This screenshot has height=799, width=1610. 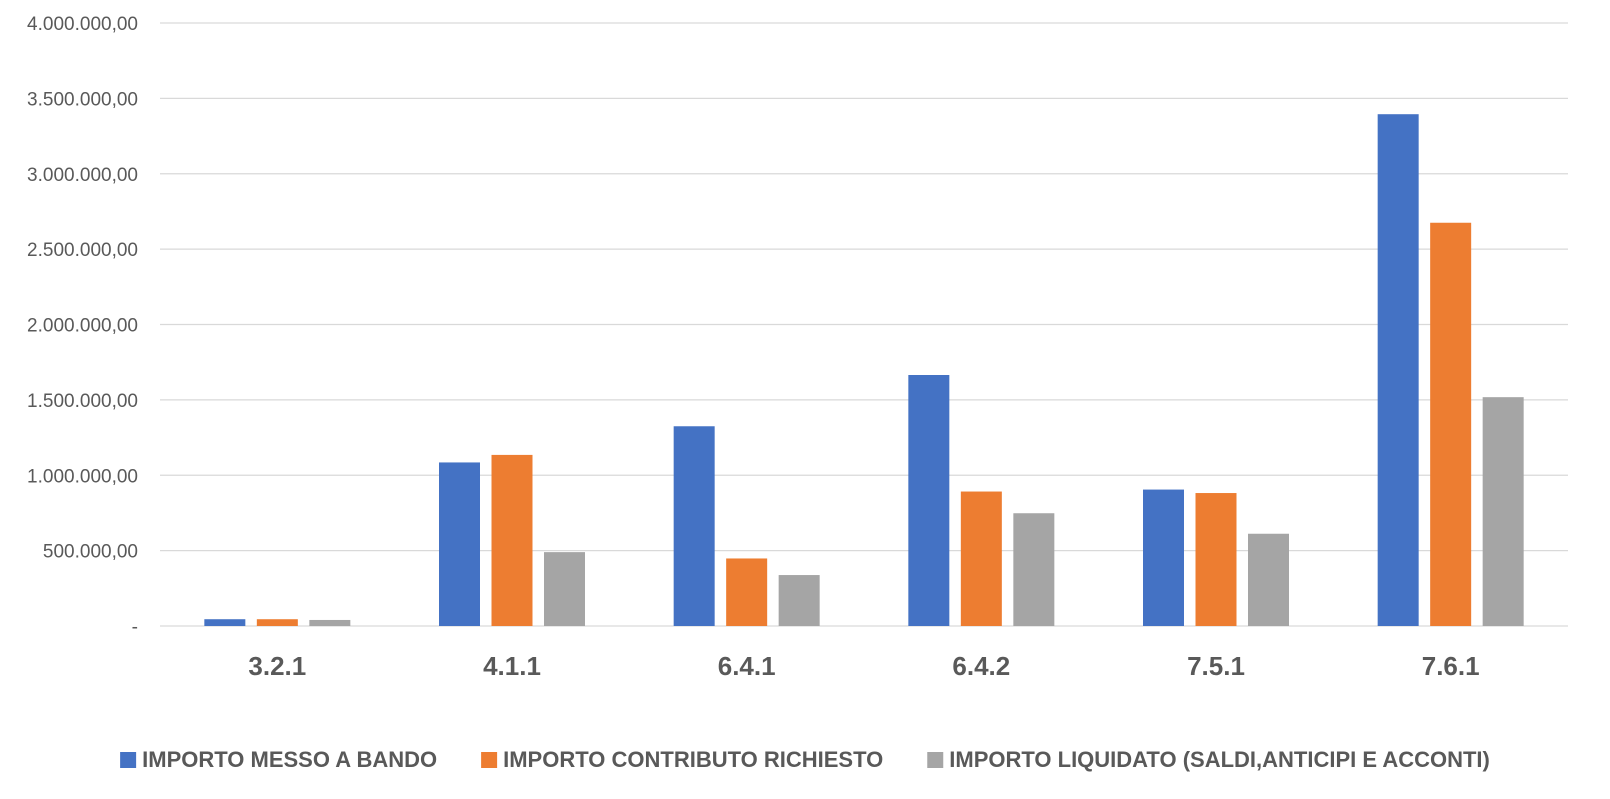 What do you see at coordinates (82, 175) in the screenshot?
I see `y-tick-label: 3.000.000,00` at bounding box center [82, 175].